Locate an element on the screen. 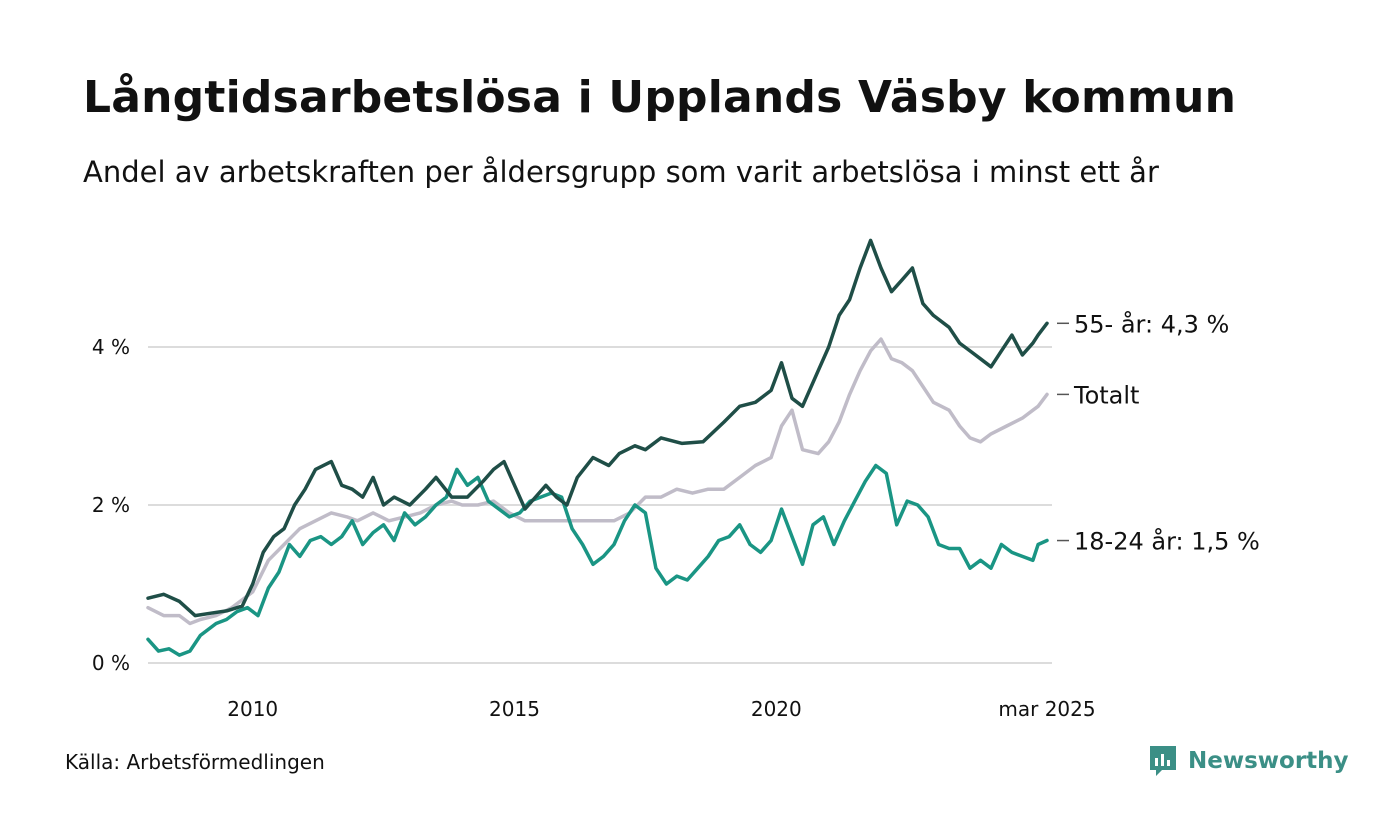 The height and width of the screenshot is (840, 1400). brand-logo: Newsworthy is located at coordinates (1248, 761).